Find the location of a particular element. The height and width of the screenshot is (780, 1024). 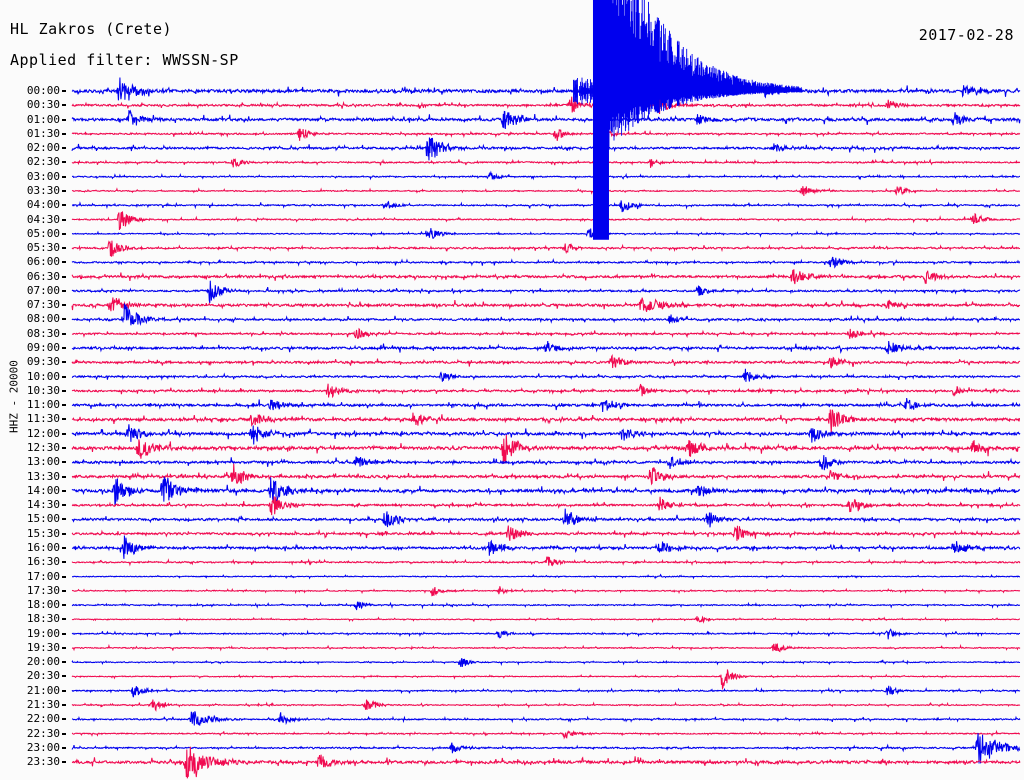

time-label-1830: 18:30 is located at coordinates (43, 619).